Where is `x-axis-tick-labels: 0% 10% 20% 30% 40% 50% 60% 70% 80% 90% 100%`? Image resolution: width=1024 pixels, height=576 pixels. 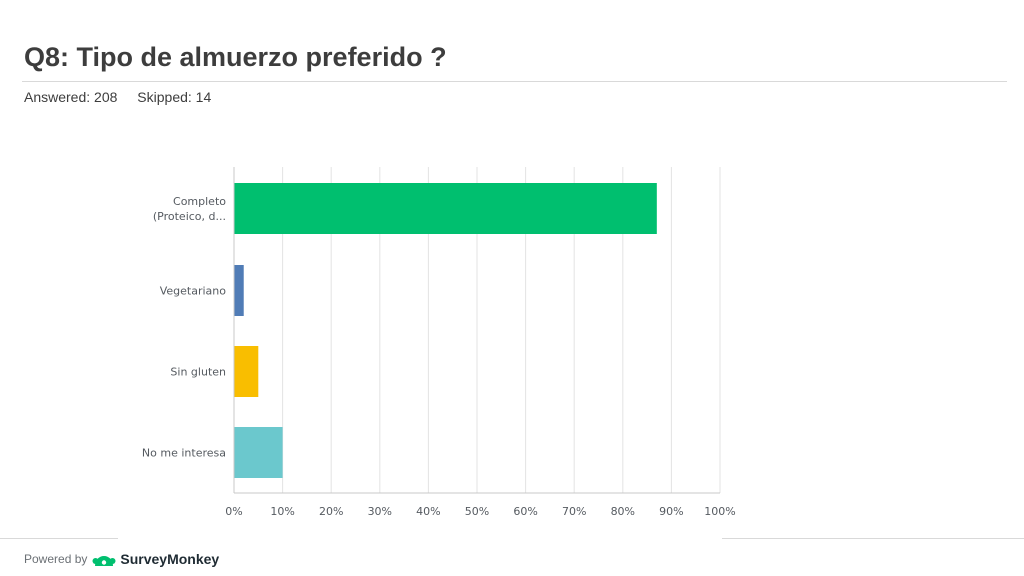 x-axis-tick-labels: 0% 10% 20% 30% 40% 50% 60% 70% 80% 90% 100% is located at coordinates (480, 511).